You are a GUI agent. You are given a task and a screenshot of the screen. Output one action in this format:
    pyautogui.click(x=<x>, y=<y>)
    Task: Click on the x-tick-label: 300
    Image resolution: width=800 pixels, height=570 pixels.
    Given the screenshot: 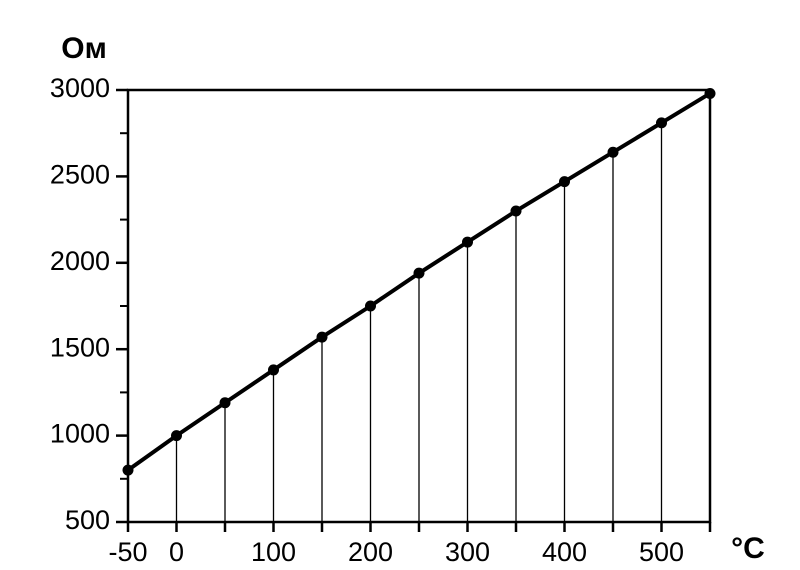 What is the action you would take?
    pyautogui.click(x=467, y=552)
    